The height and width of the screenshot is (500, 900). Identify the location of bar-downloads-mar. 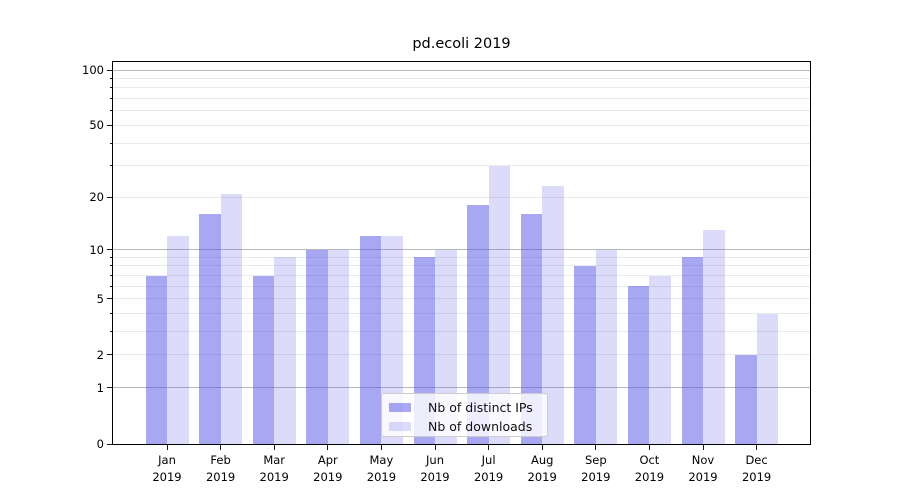
(285, 350).